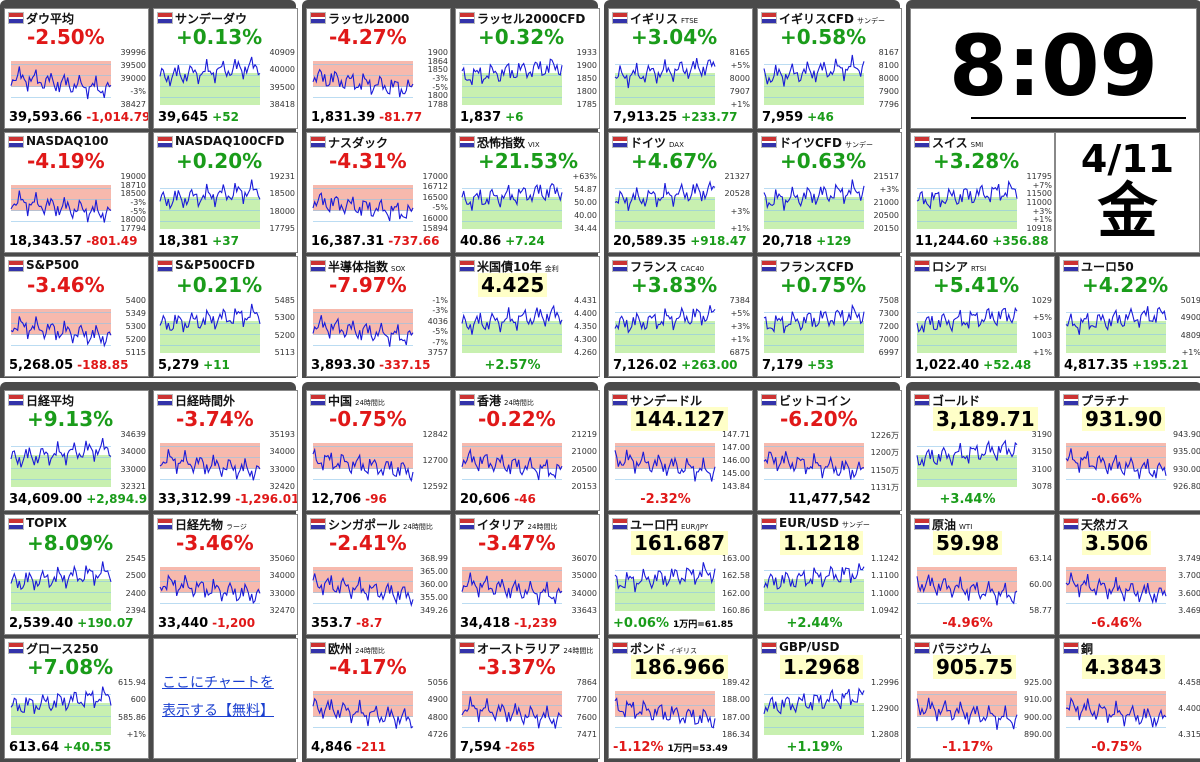 The image size is (1200, 762). What do you see at coordinates (680, 419) in the screenshot?
I see `quote-price: 144.127` at bounding box center [680, 419].